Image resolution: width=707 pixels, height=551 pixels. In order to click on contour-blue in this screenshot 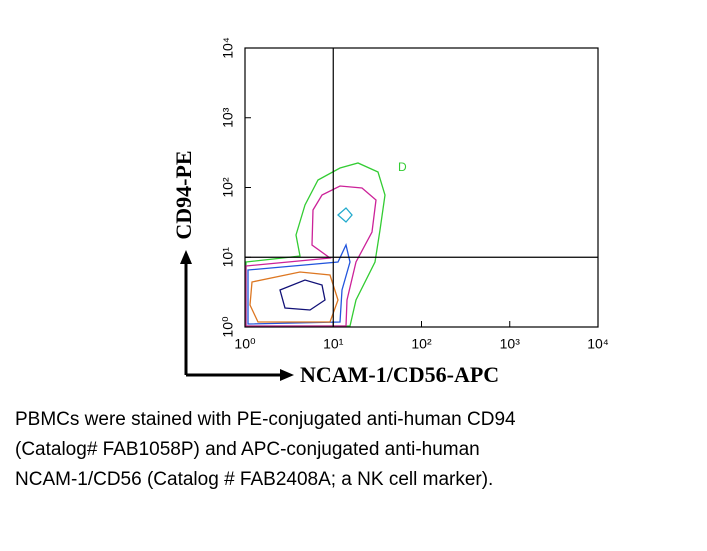, I will do `click(299, 284)`.